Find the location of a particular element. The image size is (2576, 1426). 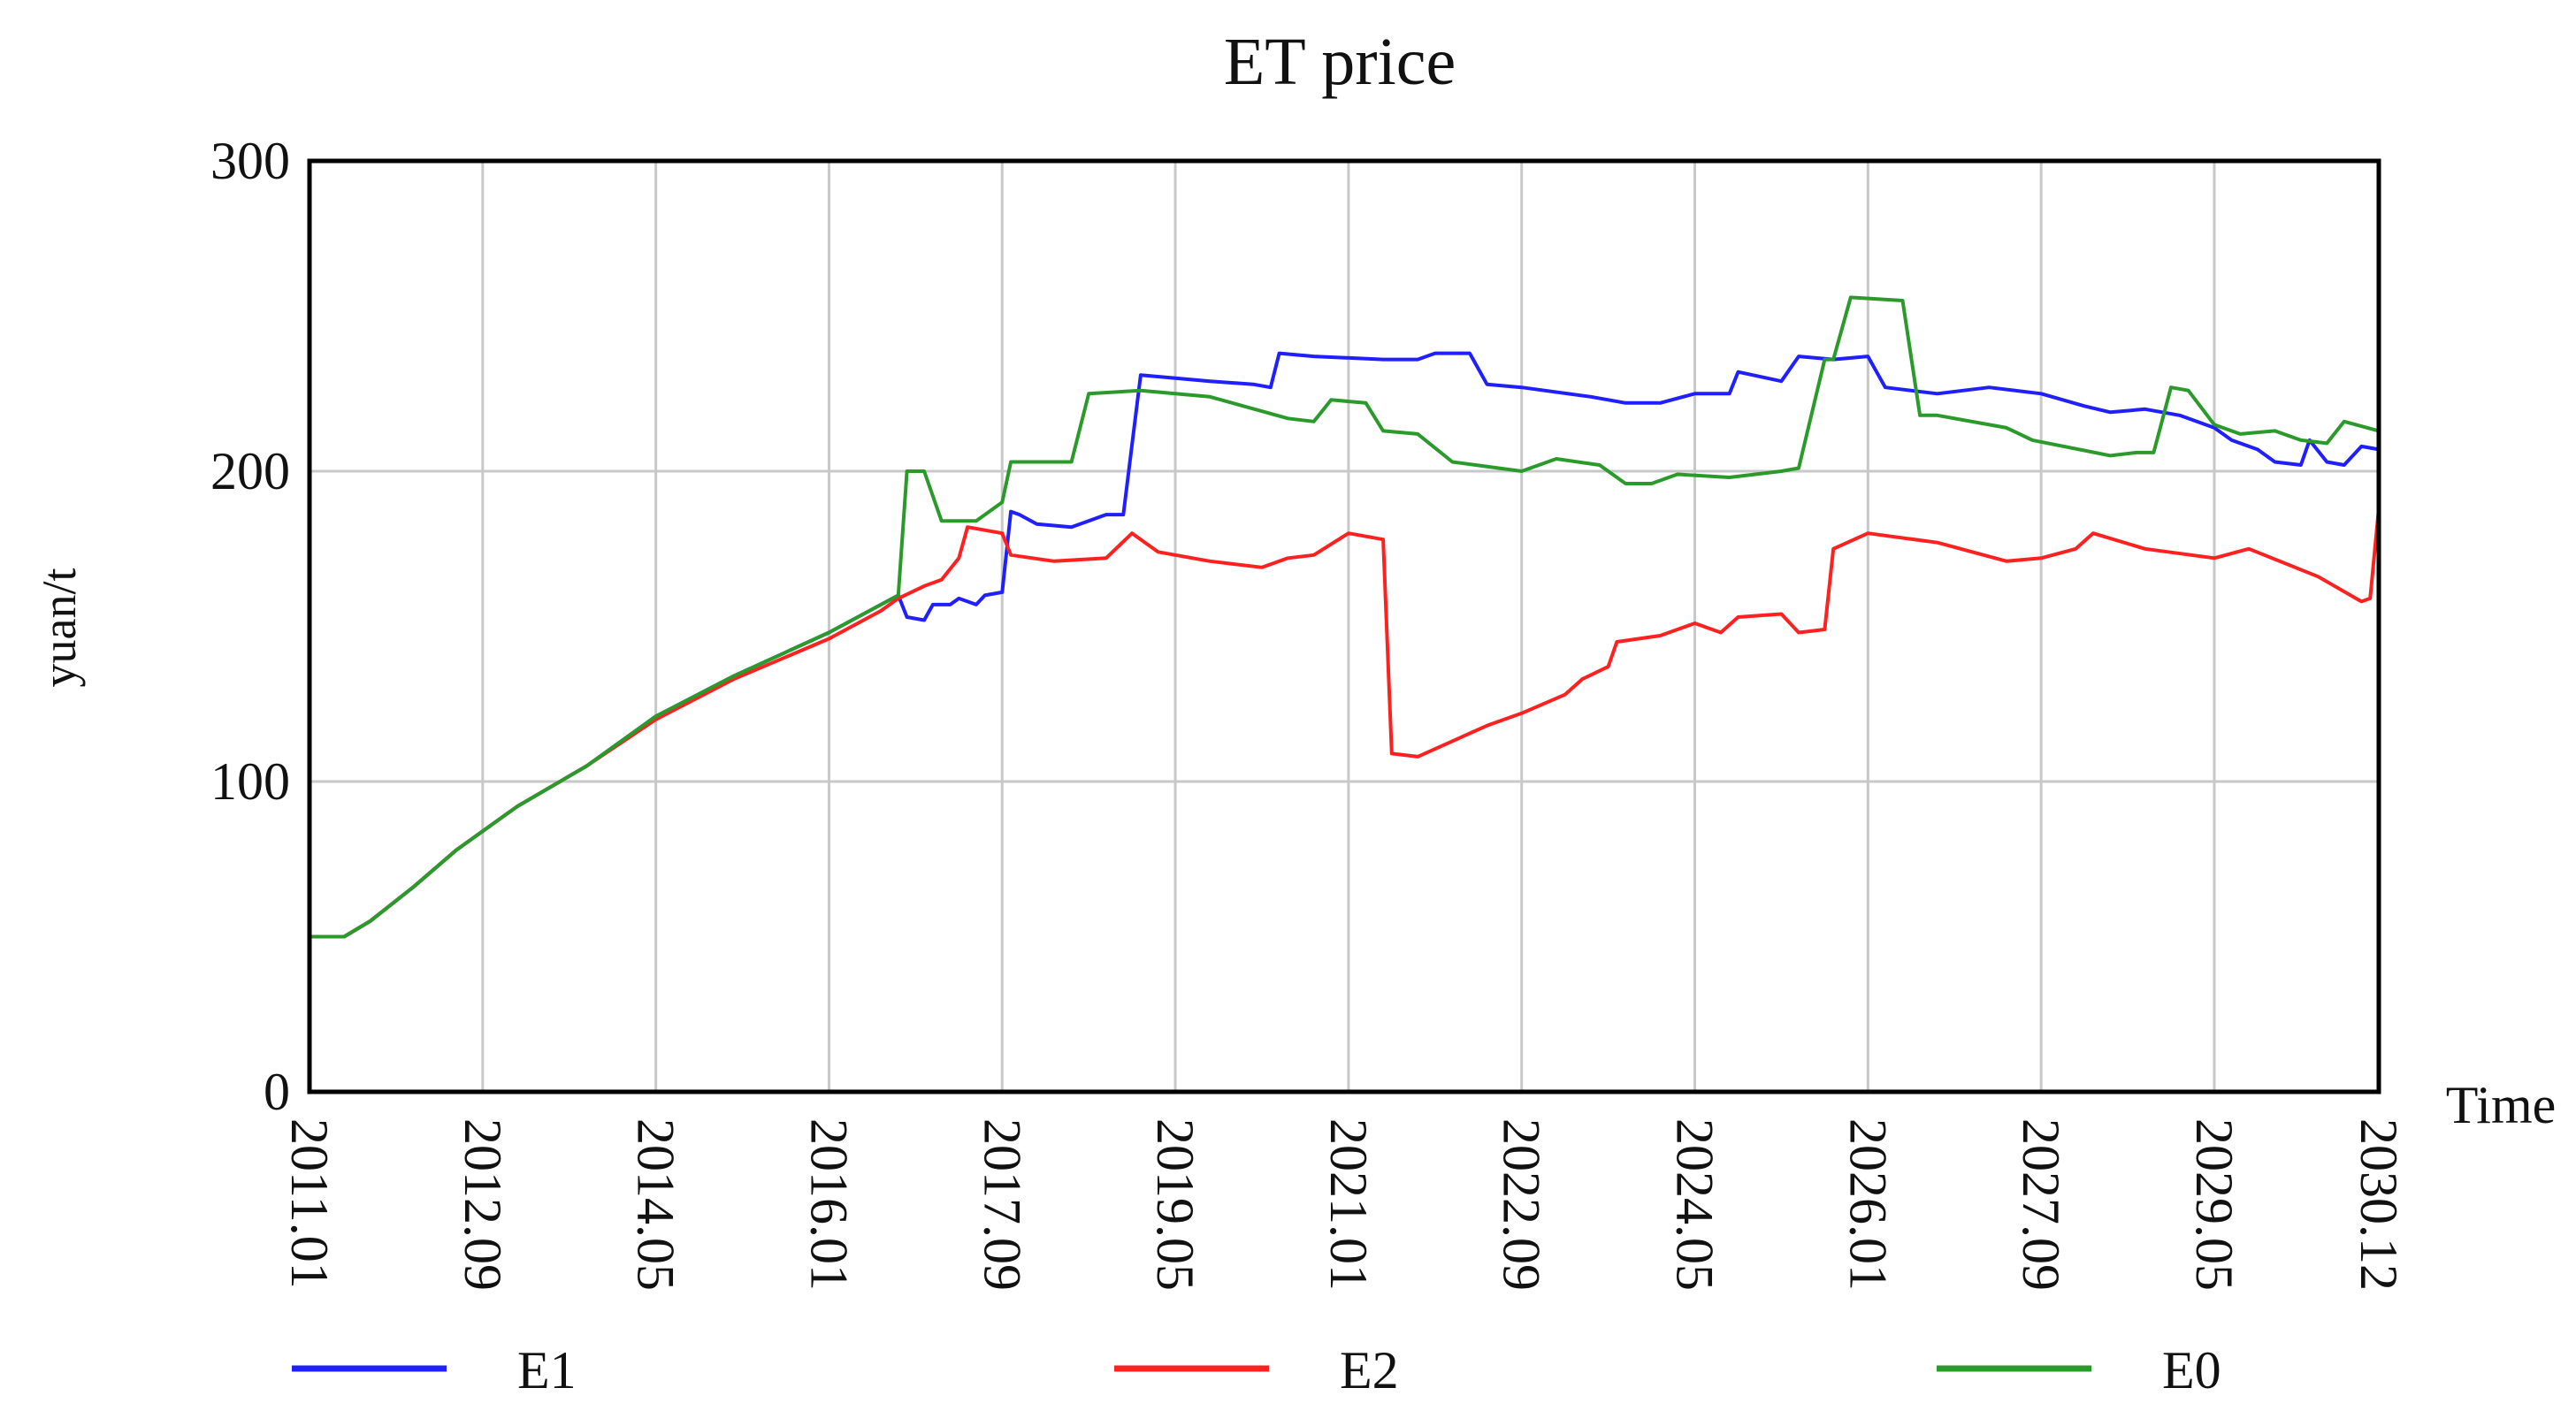

x-tick-label: 2026.01 is located at coordinates (1868, 1204).